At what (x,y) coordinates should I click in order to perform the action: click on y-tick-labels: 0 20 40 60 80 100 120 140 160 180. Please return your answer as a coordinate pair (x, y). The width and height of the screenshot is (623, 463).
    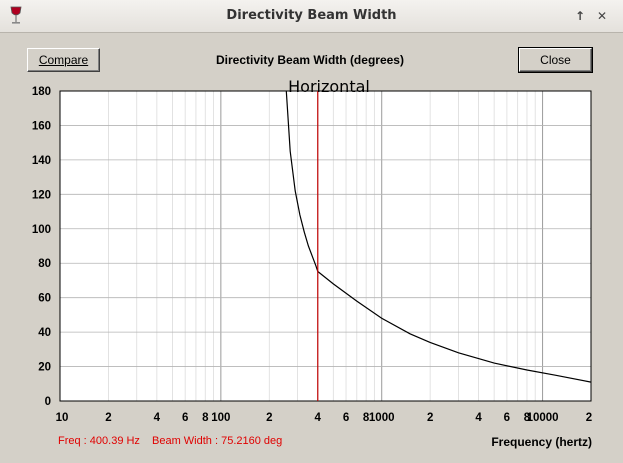
    Looking at the image, I should click on (41, 247).